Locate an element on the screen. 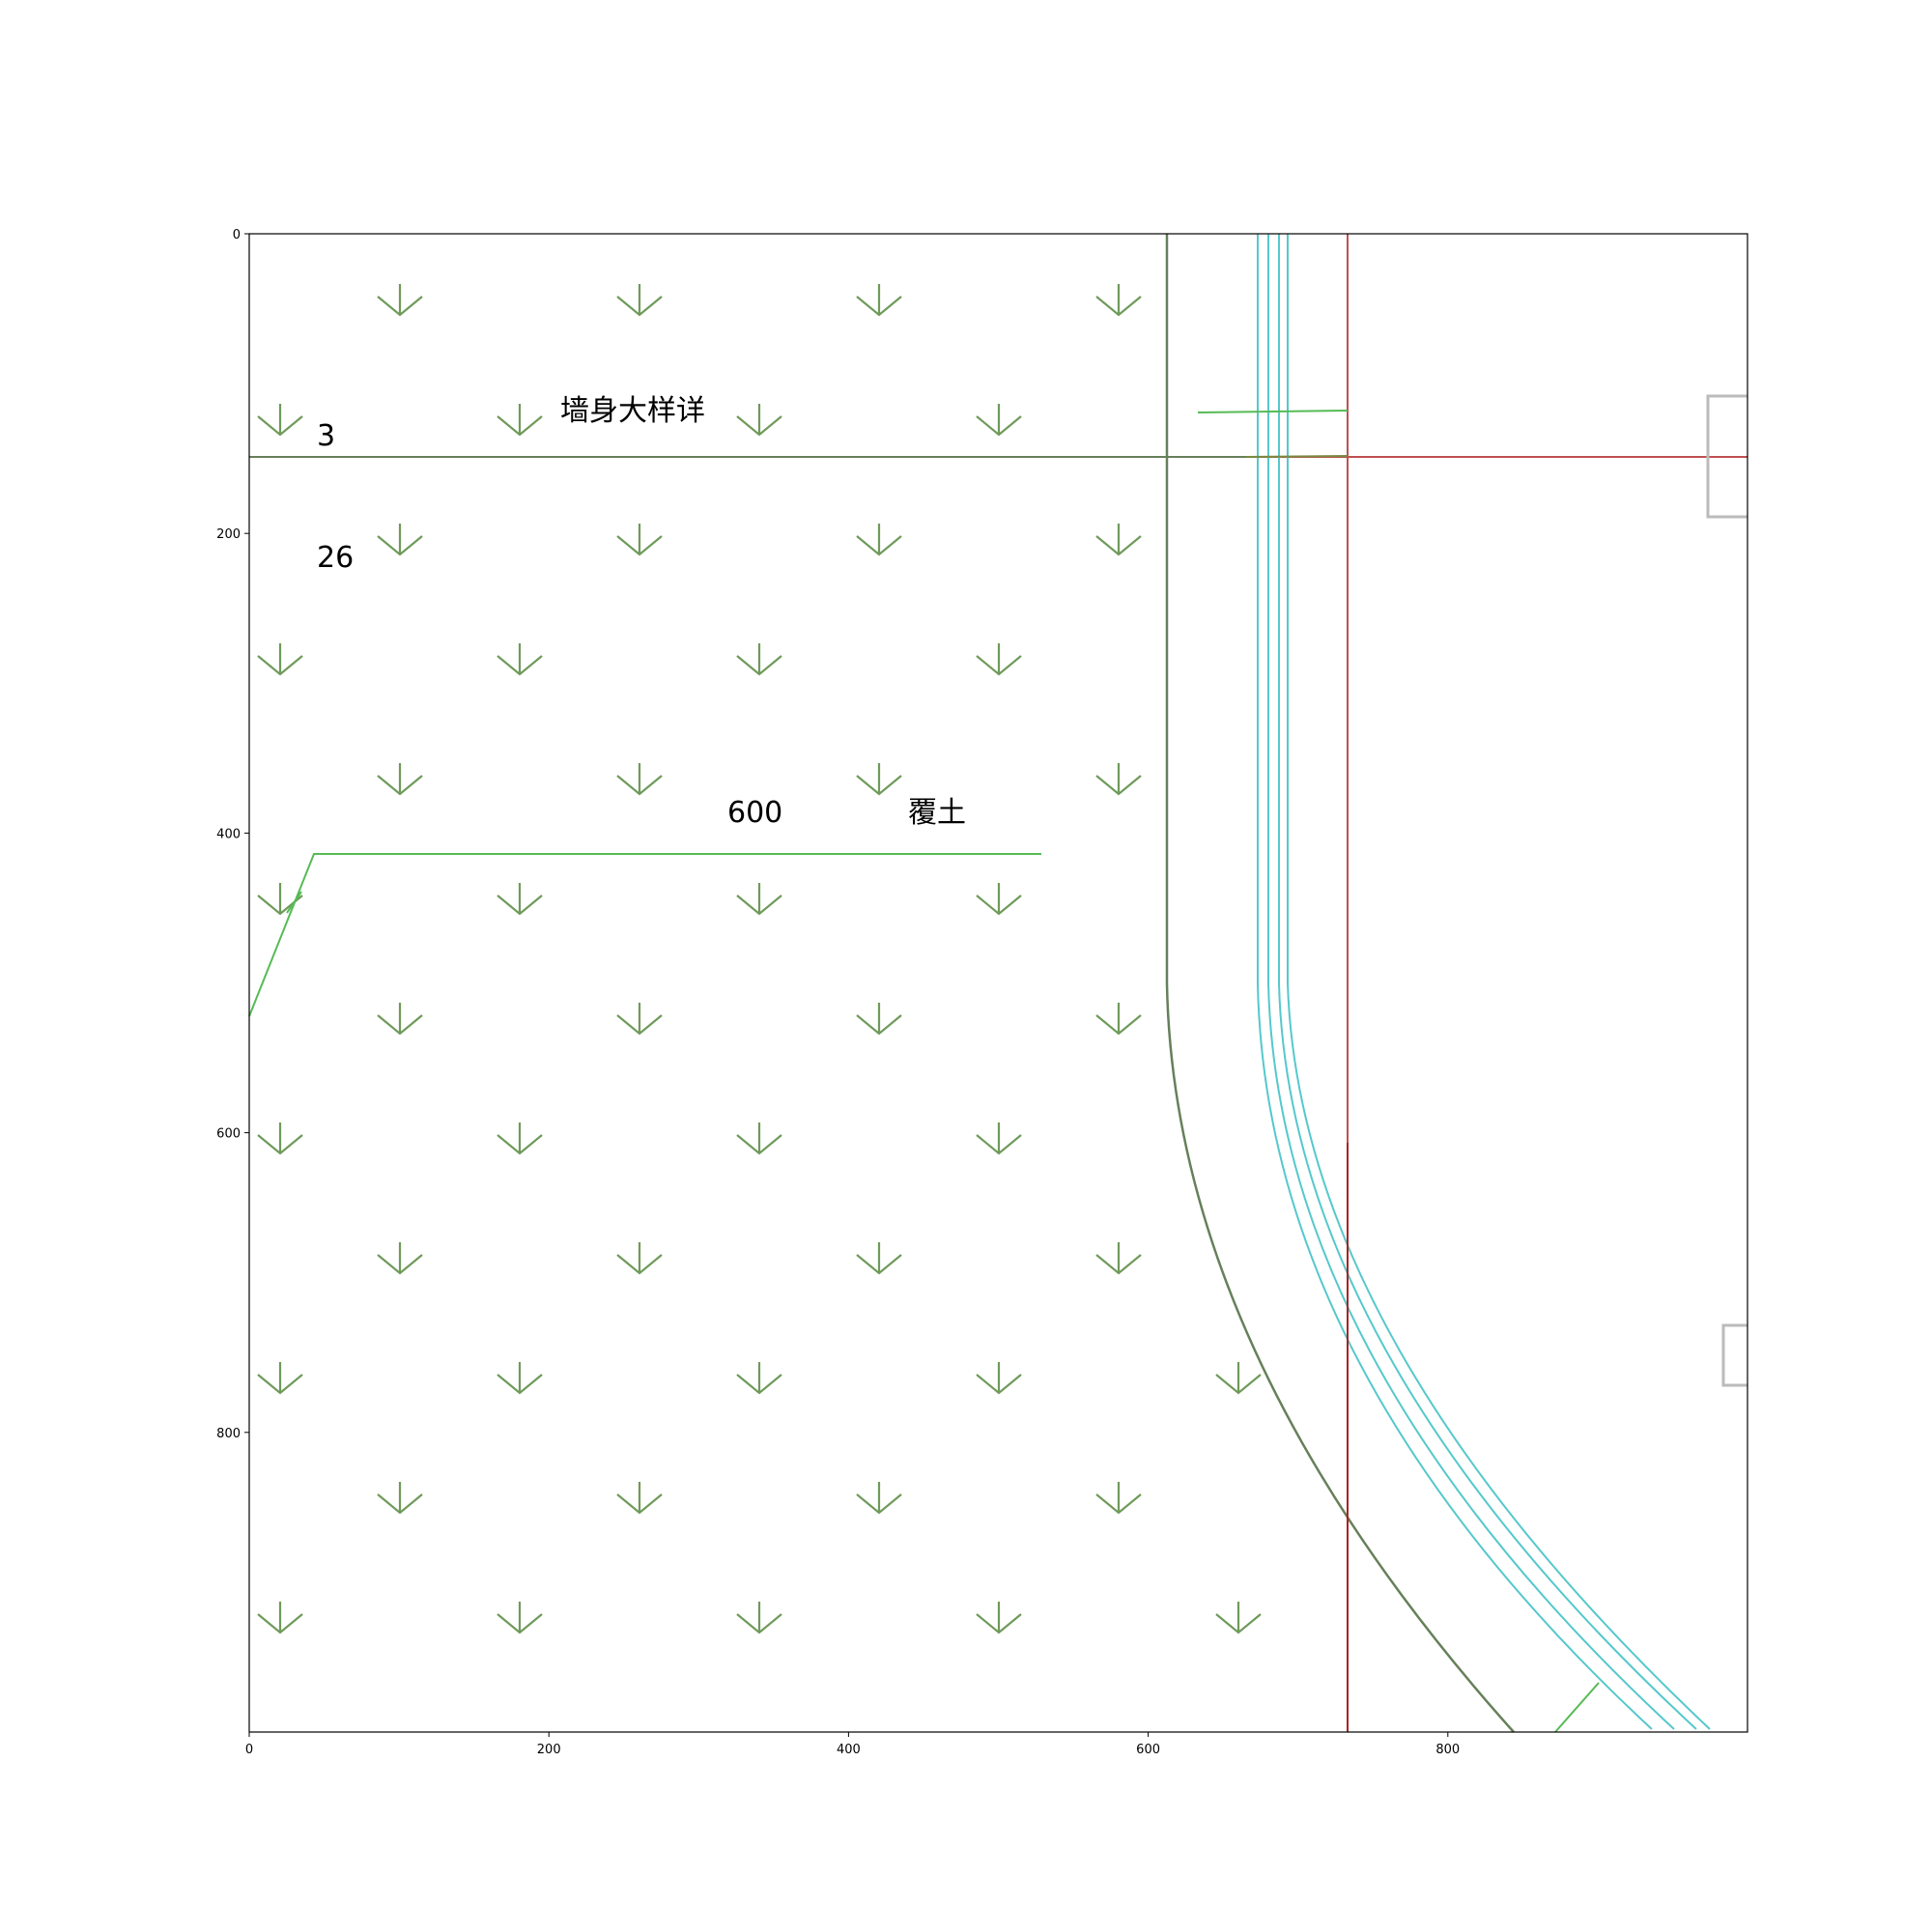 The width and height of the screenshot is (1932, 1932). dimension-26: 26 is located at coordinates (335, 558).